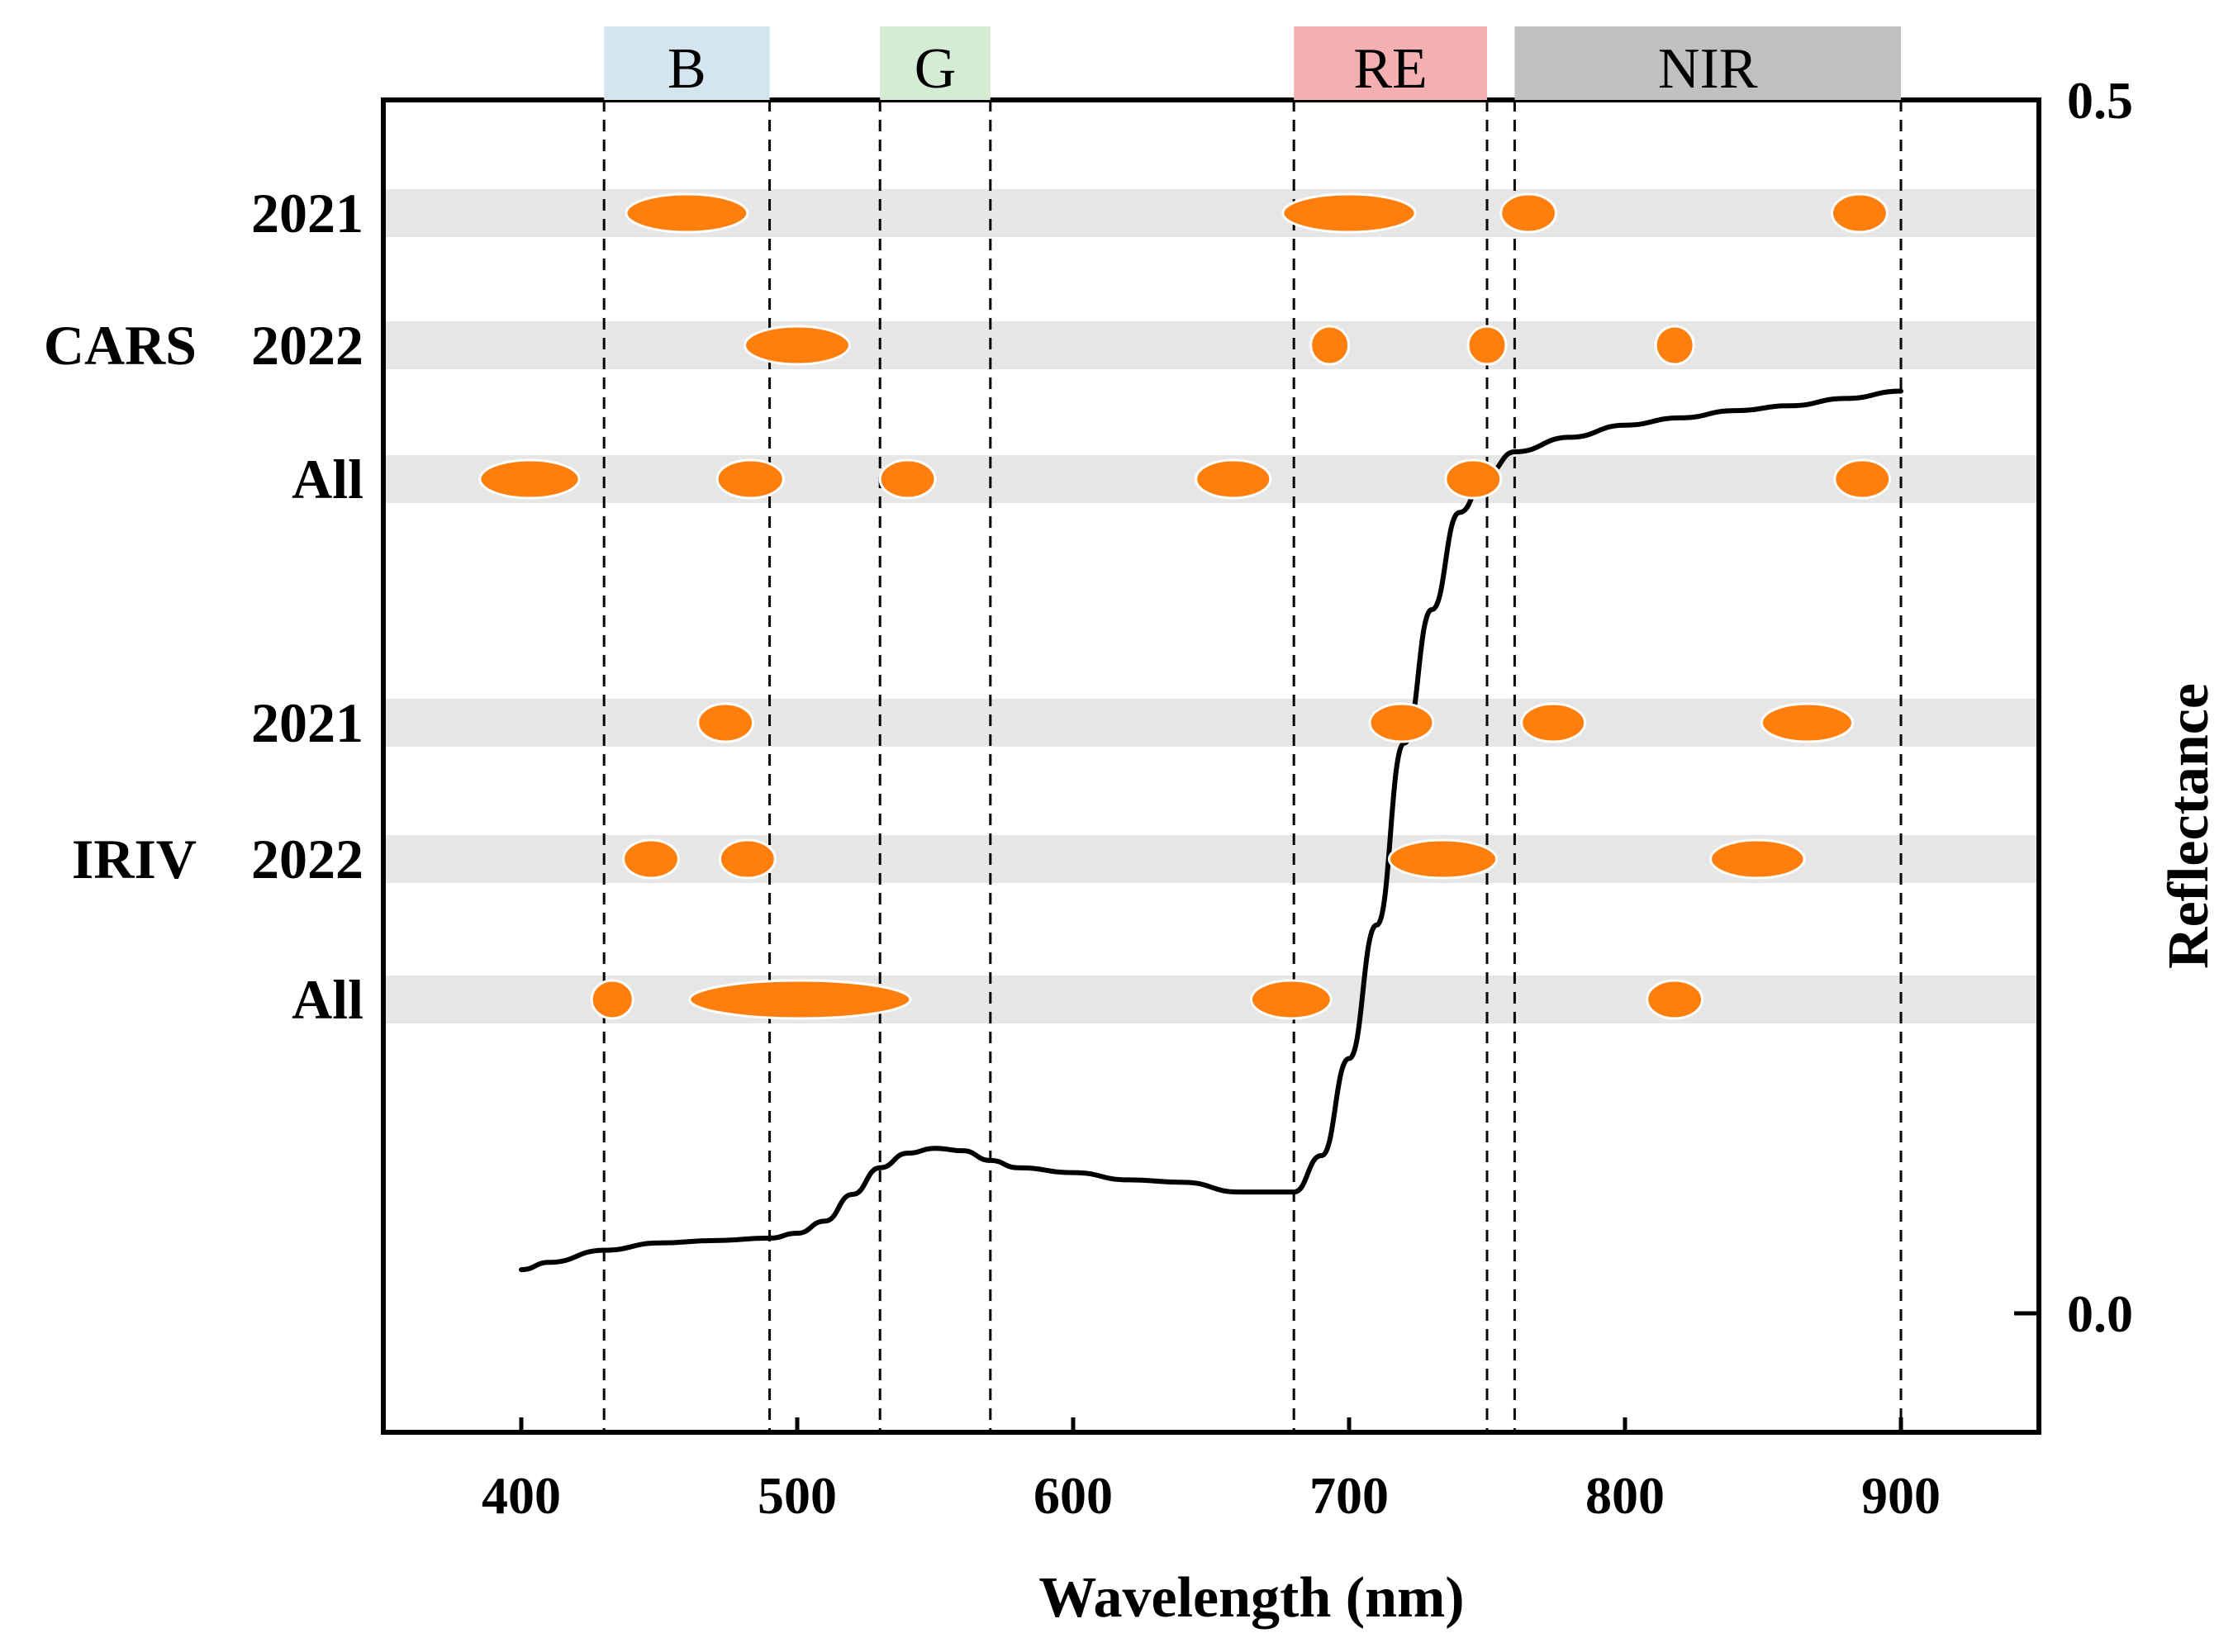  What do you see at coordinates (797, 1495) in the screenshot?
I see `x-tick-label: 500` at bounding box center [797, 1495].